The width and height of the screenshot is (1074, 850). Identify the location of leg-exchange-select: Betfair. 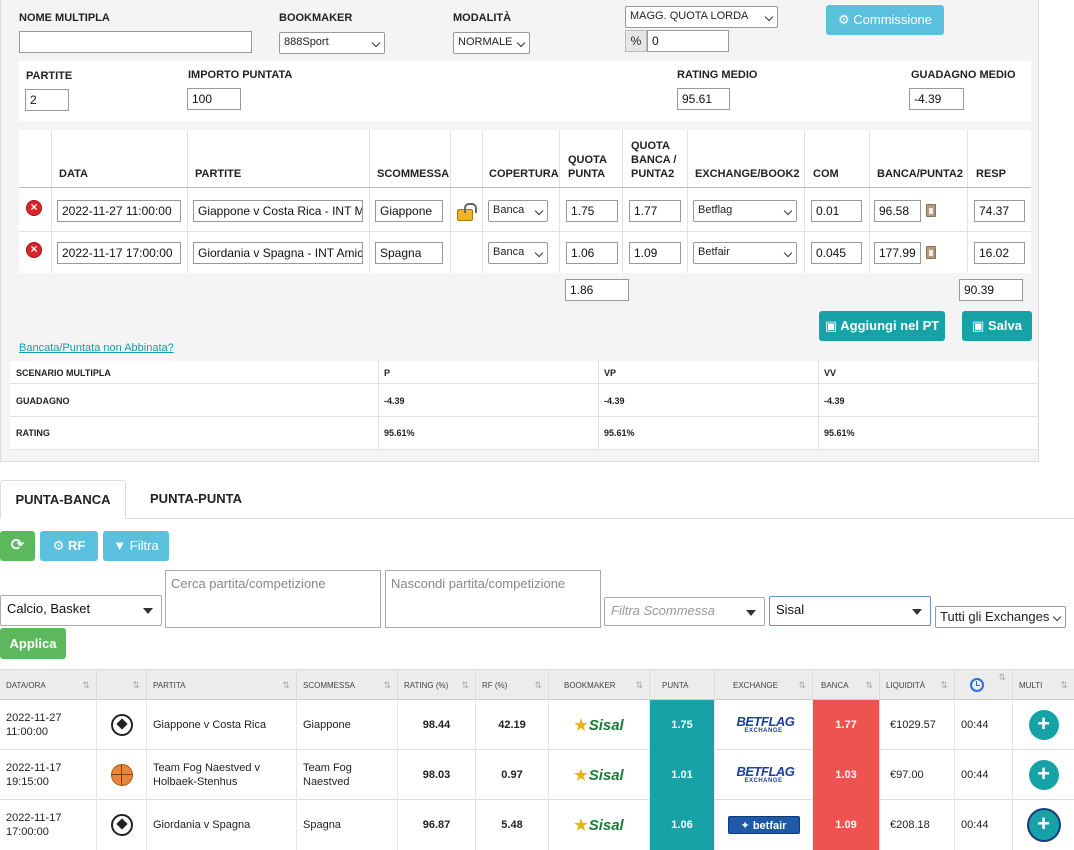
(745, 253).